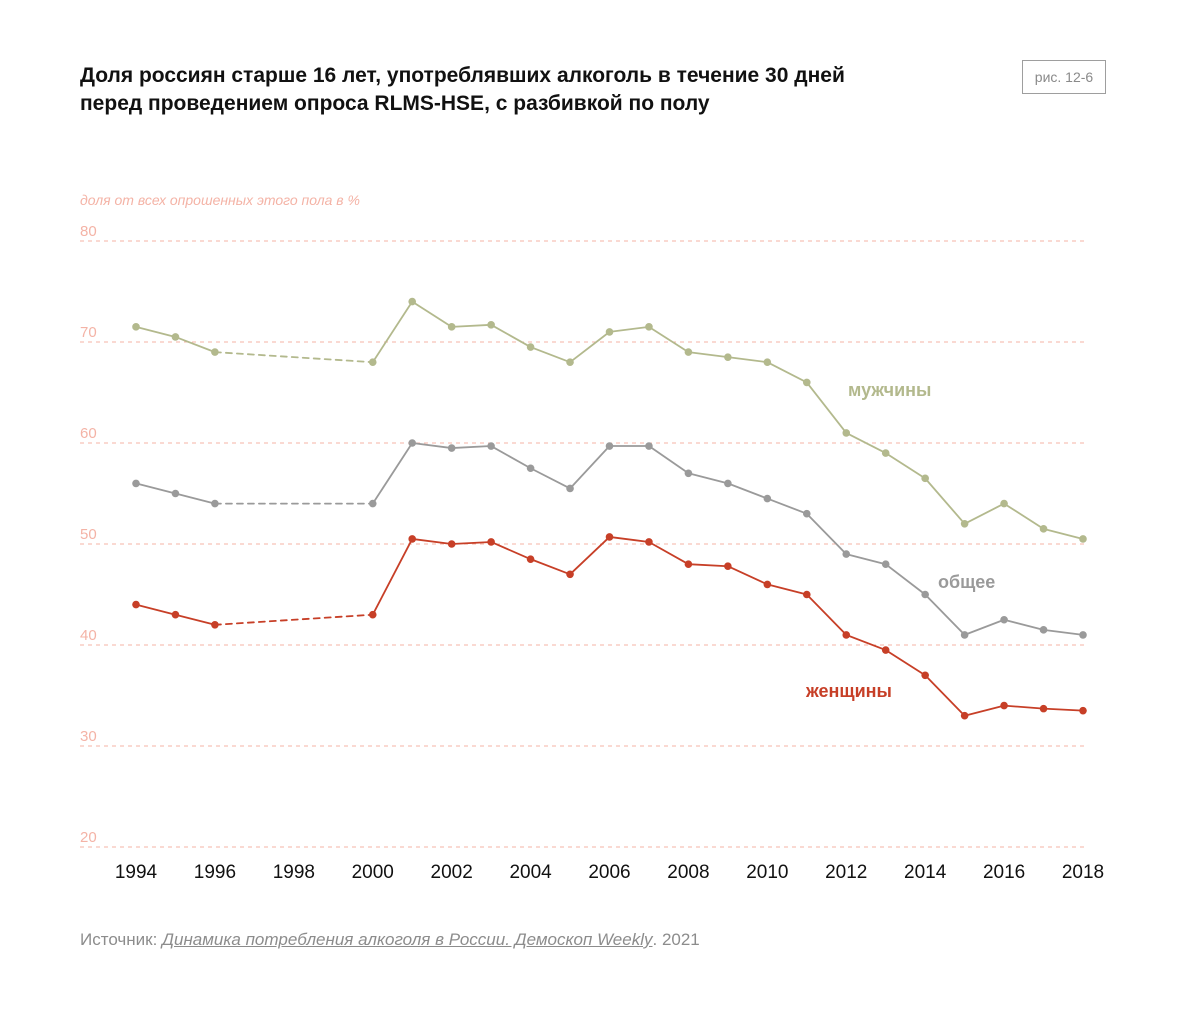 This screenshot has width=1190, height=1010. Describe the element at coordinates (649, 542) in the screenshot. I see `women-point-2007` at that location.